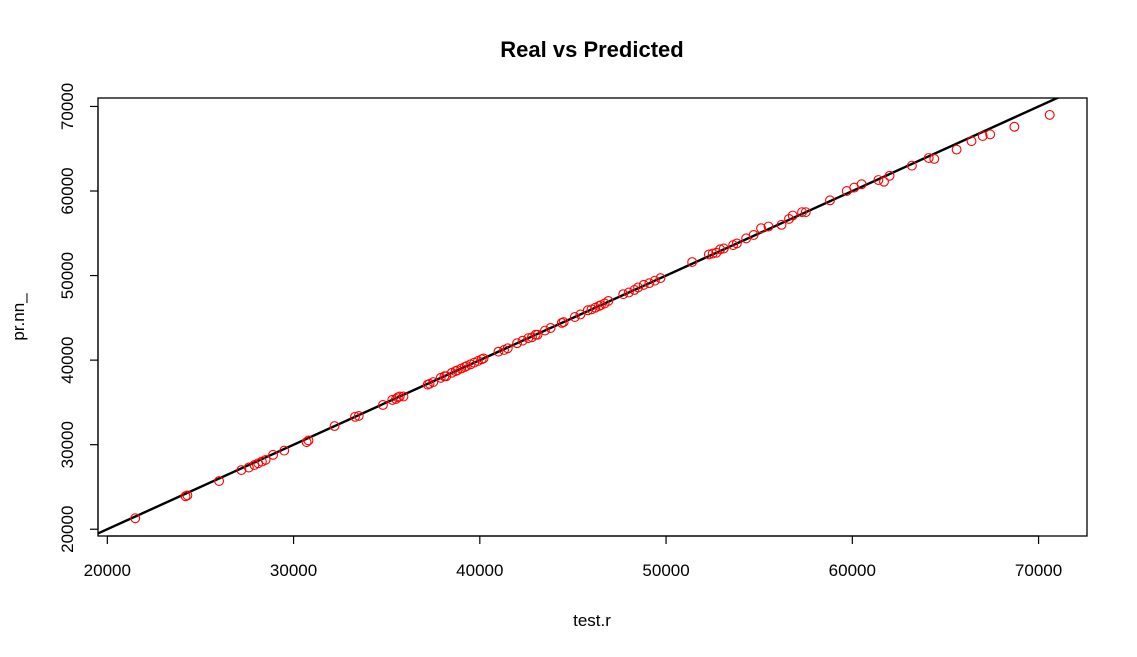 Image resolution: width=1137 pixels, height=657 pixels. Describe the element at coordinates (573, 557) in the screenshot. I see `x-axis: 20000 30000 40000 50000 60000 70000` at that location.